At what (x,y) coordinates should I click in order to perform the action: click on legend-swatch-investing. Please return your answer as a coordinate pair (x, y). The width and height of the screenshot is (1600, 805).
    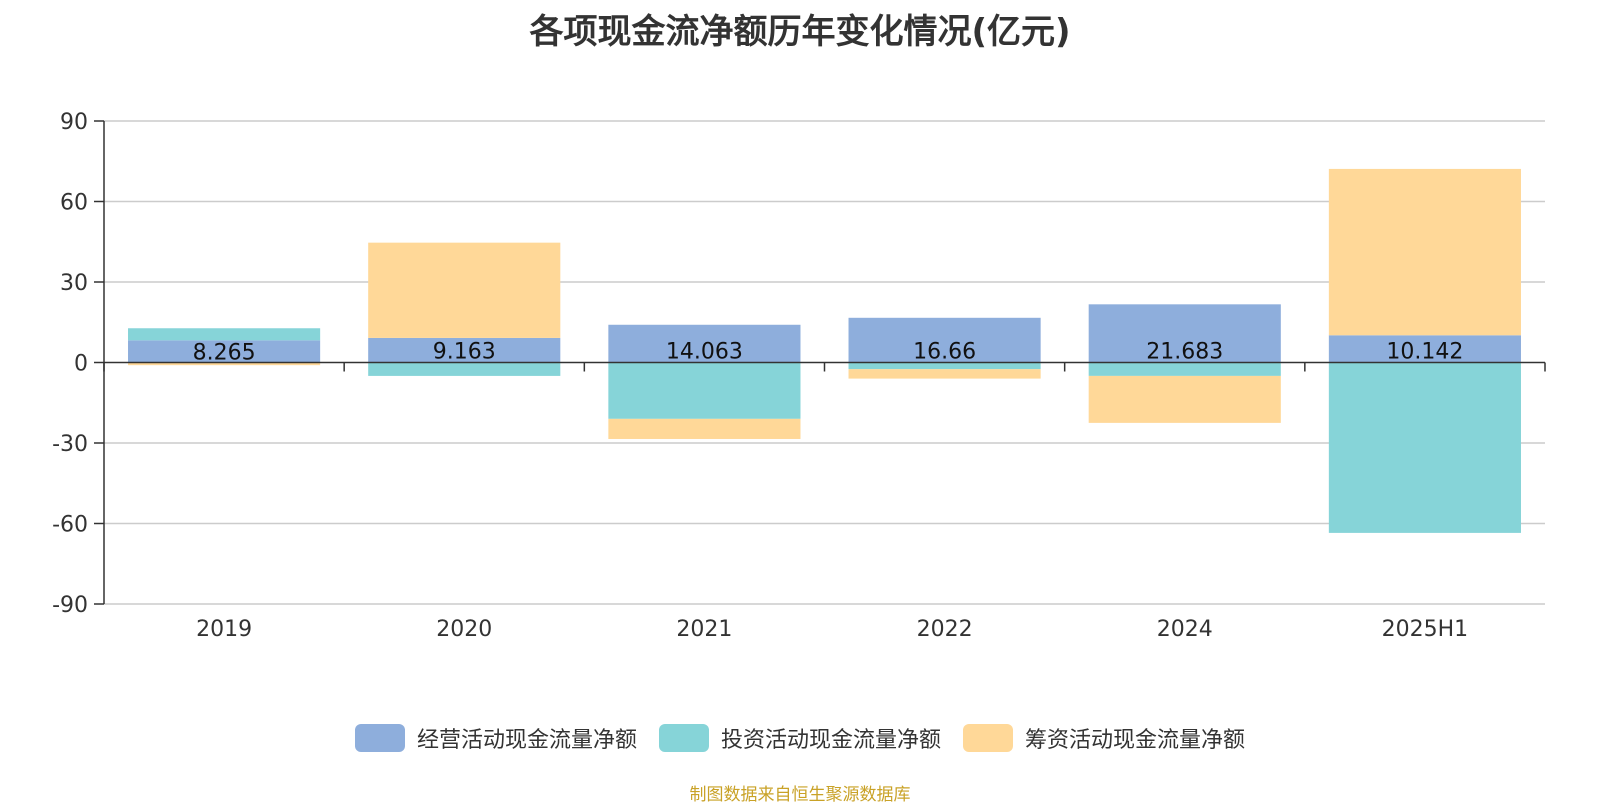
    Looking at the image, I should click on (683, 738).